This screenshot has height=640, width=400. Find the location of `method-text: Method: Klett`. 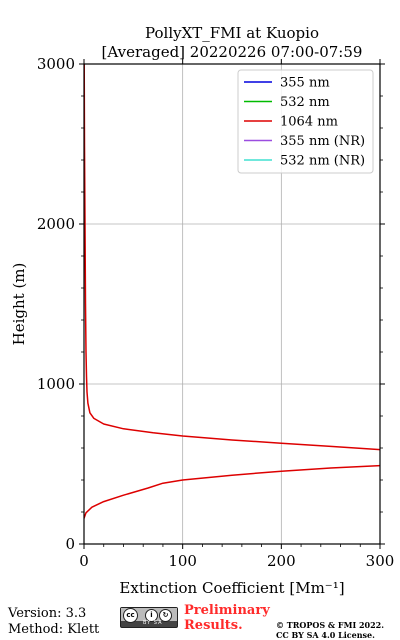

method-text: Method: Klett is located at coordinates (54, 629).